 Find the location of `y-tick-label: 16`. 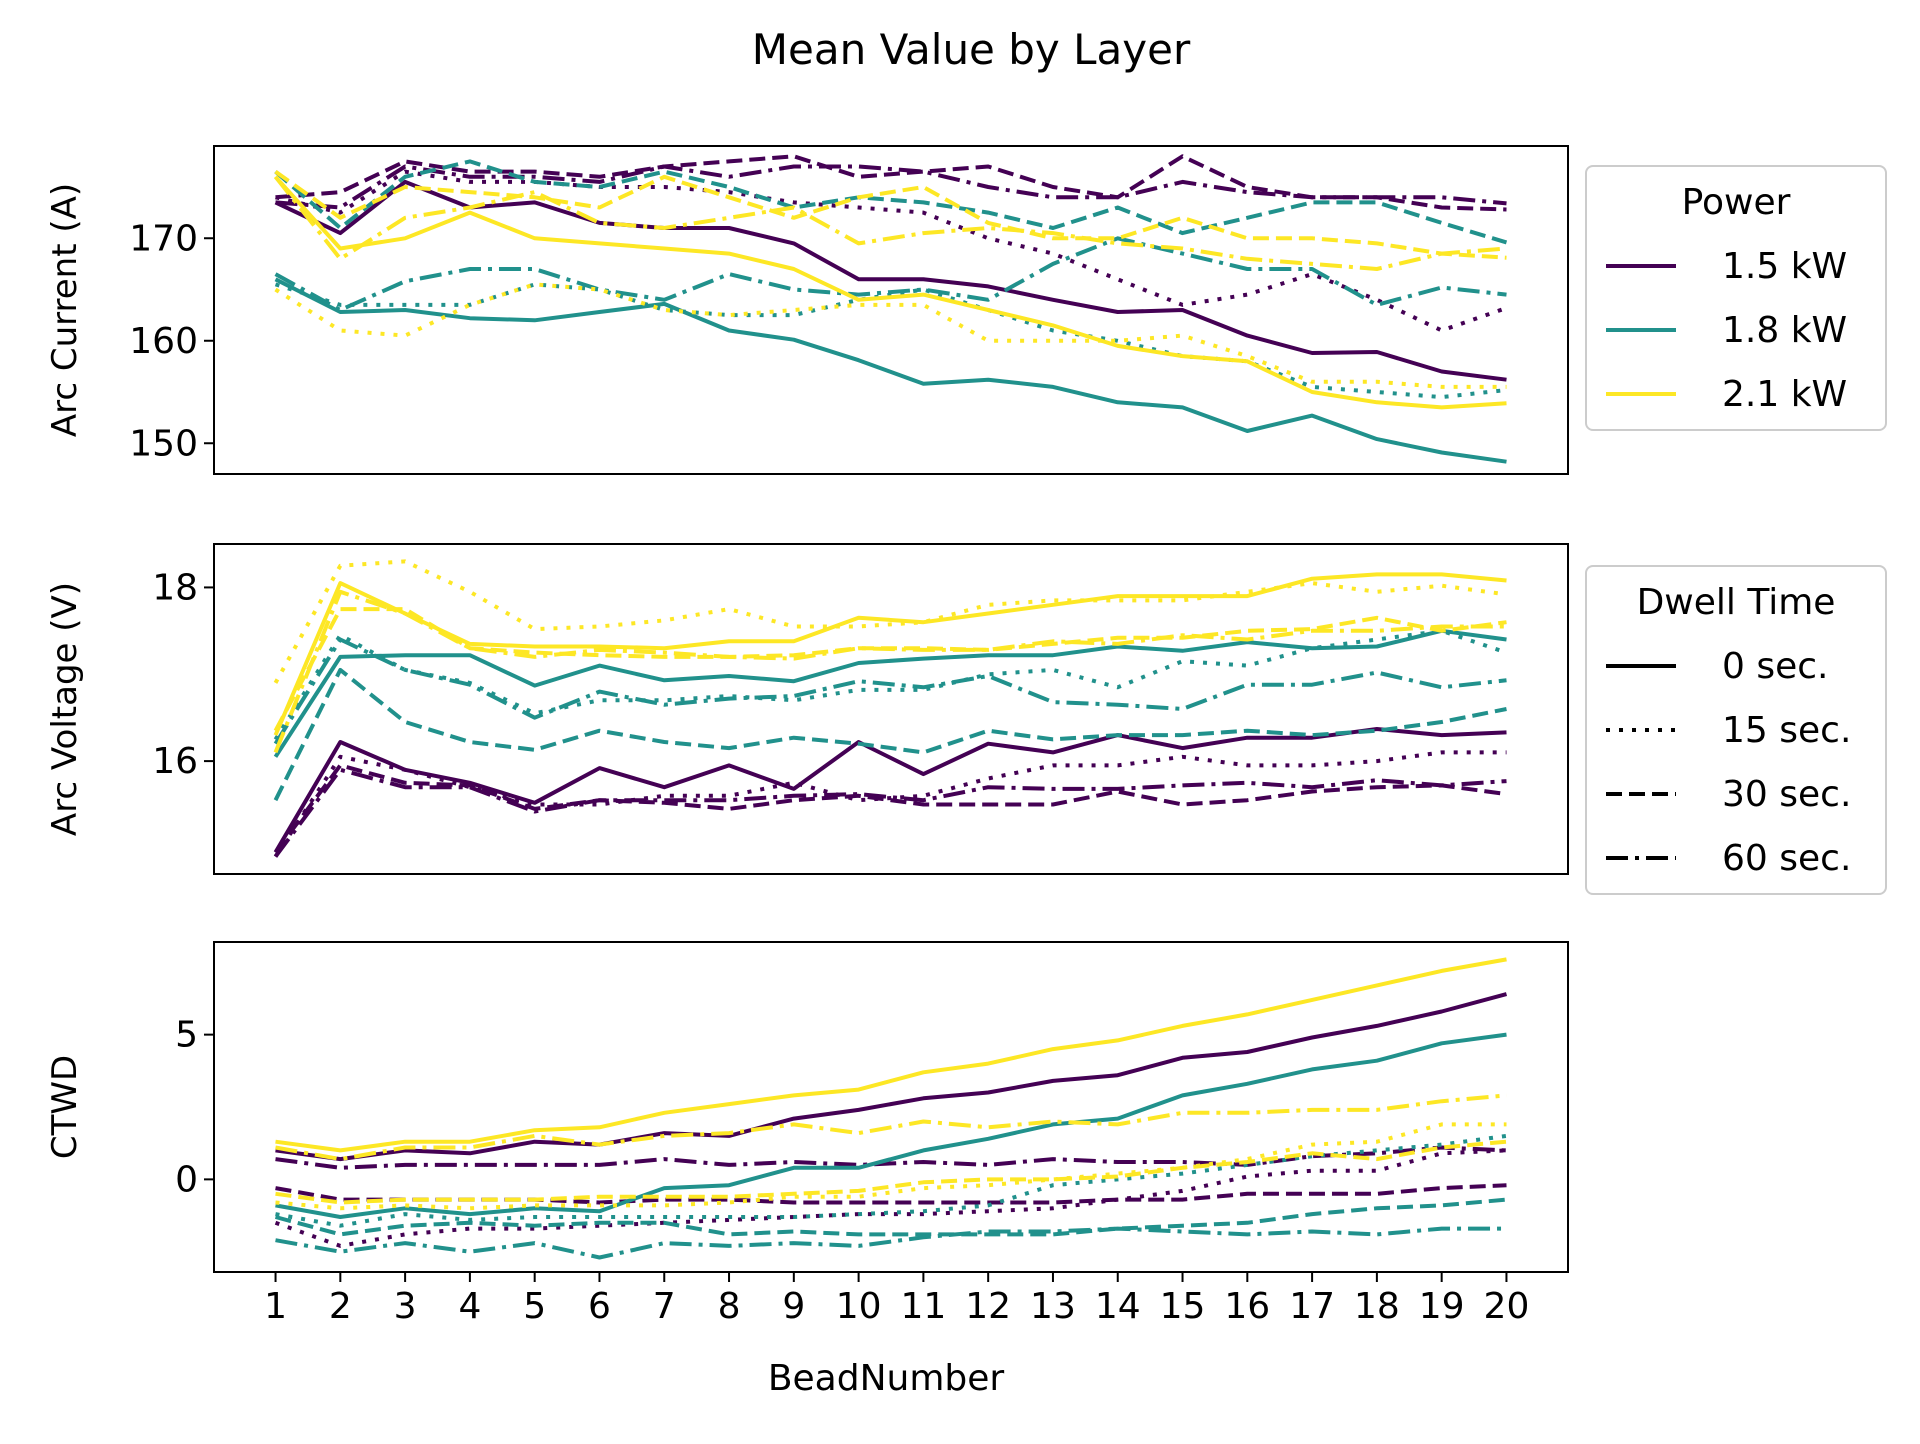

y-tick-label: 16 is located at coordinates (175, 761).